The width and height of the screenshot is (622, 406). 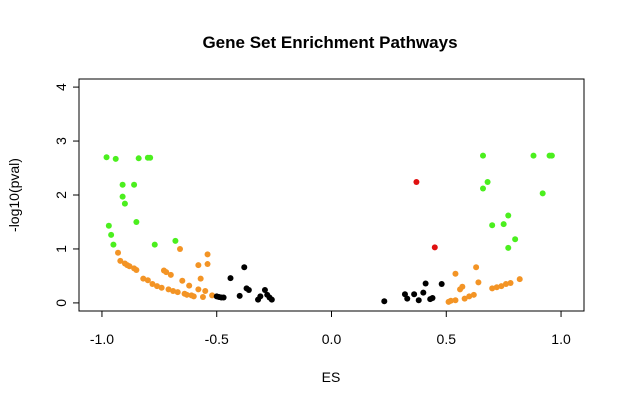 What do you see at coordinates (447, 339) in the screenshot?
I see `x-tick-label: 0.5` at bounding box center [447, 339].